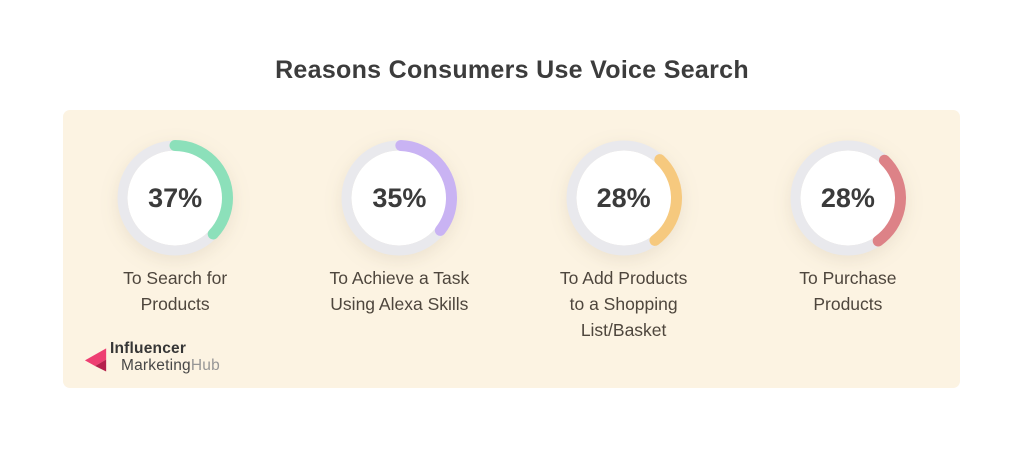  Describe the element at coordinates (848, 278) in the screenshot. I see `donut-label-line: To Purchase` at that location.